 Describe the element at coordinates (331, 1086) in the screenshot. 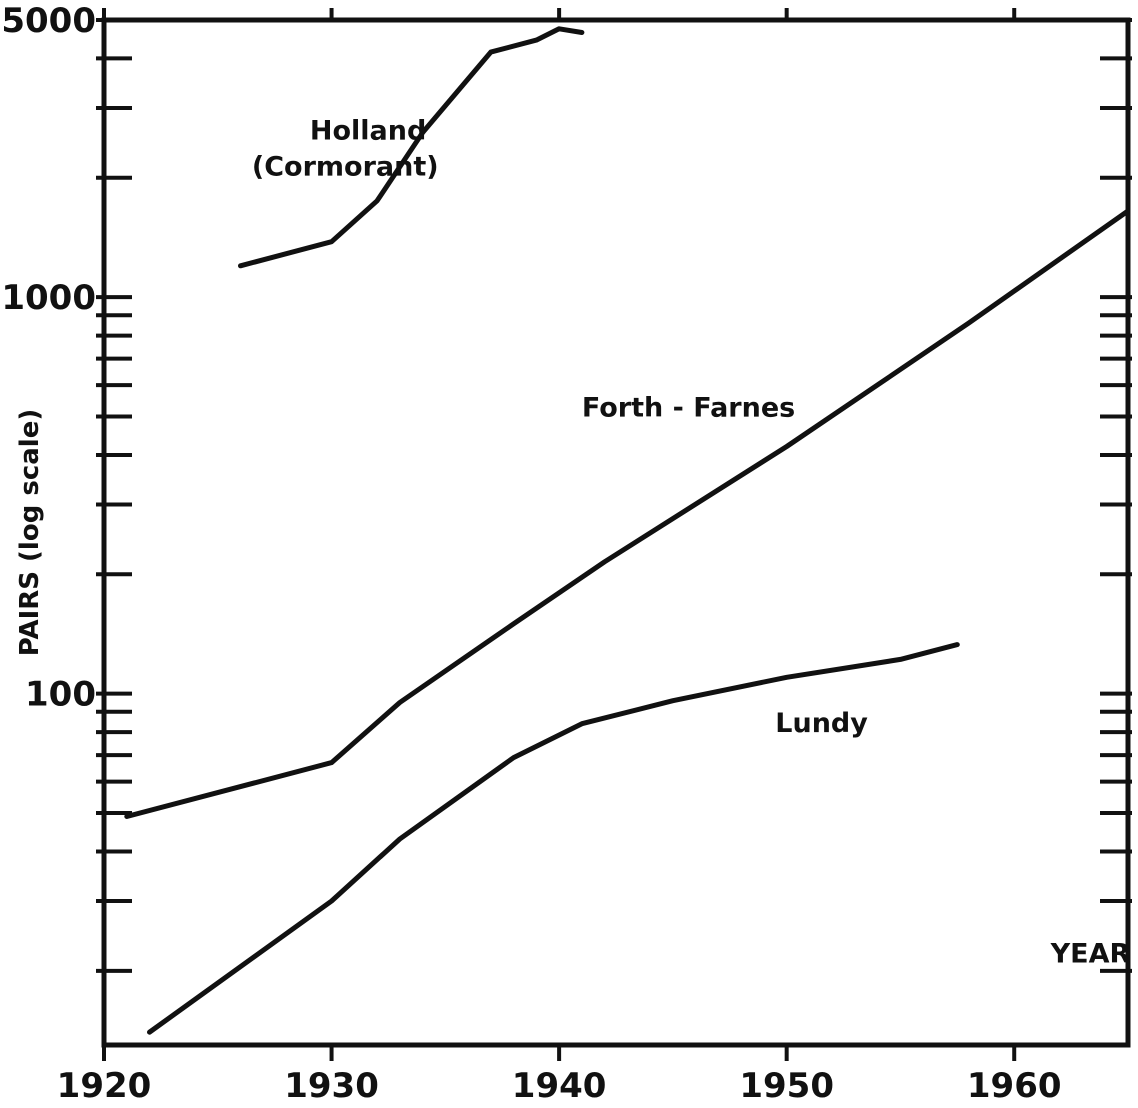

I see `x-tick-label: 1930` at that location.